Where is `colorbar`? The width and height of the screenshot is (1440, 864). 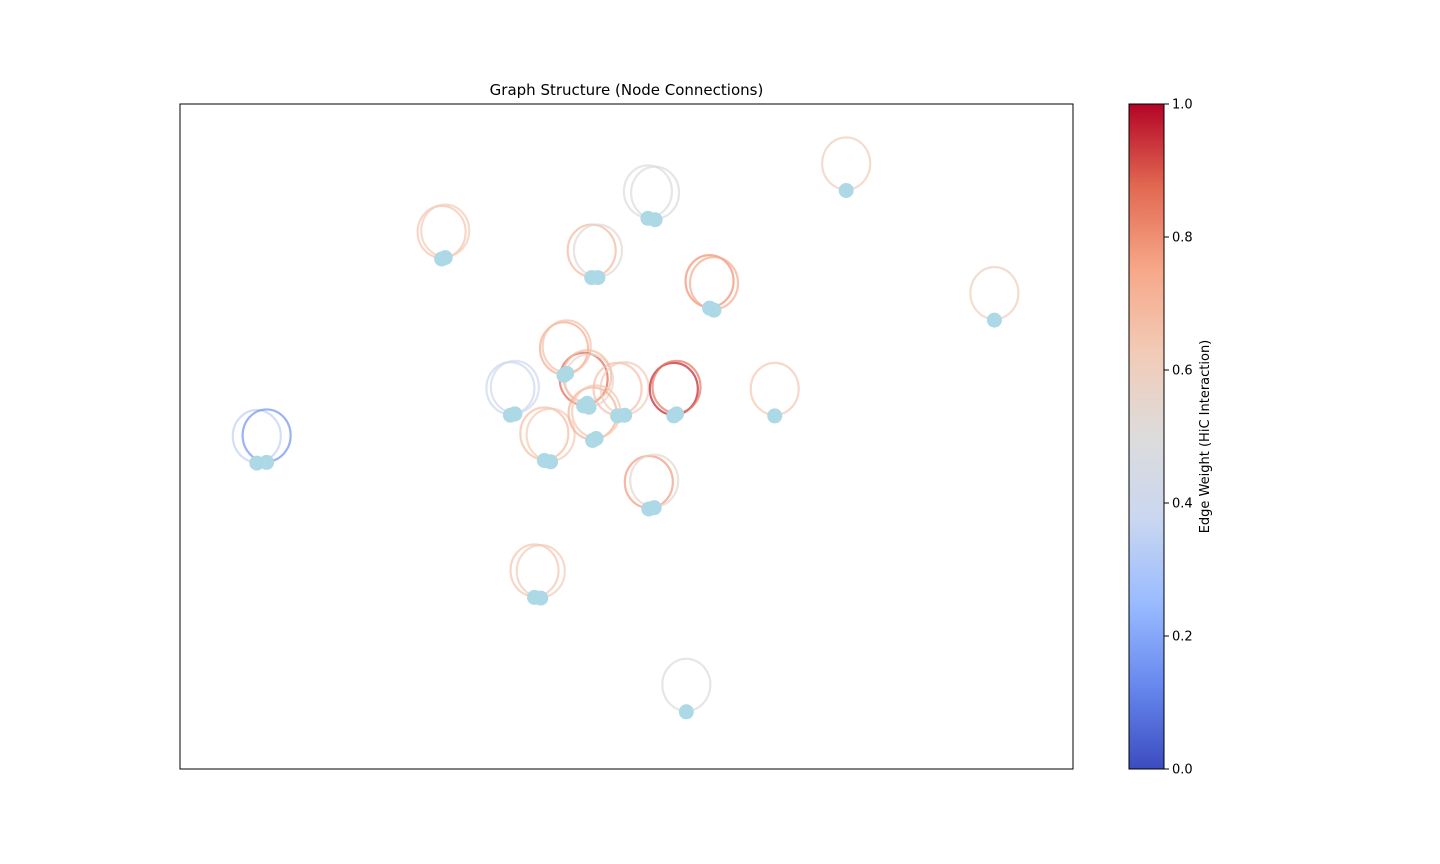
colorbar is located at coordinates (1146, 436).